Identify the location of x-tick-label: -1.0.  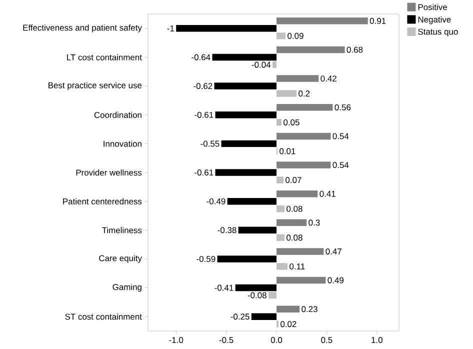
(176, 340).